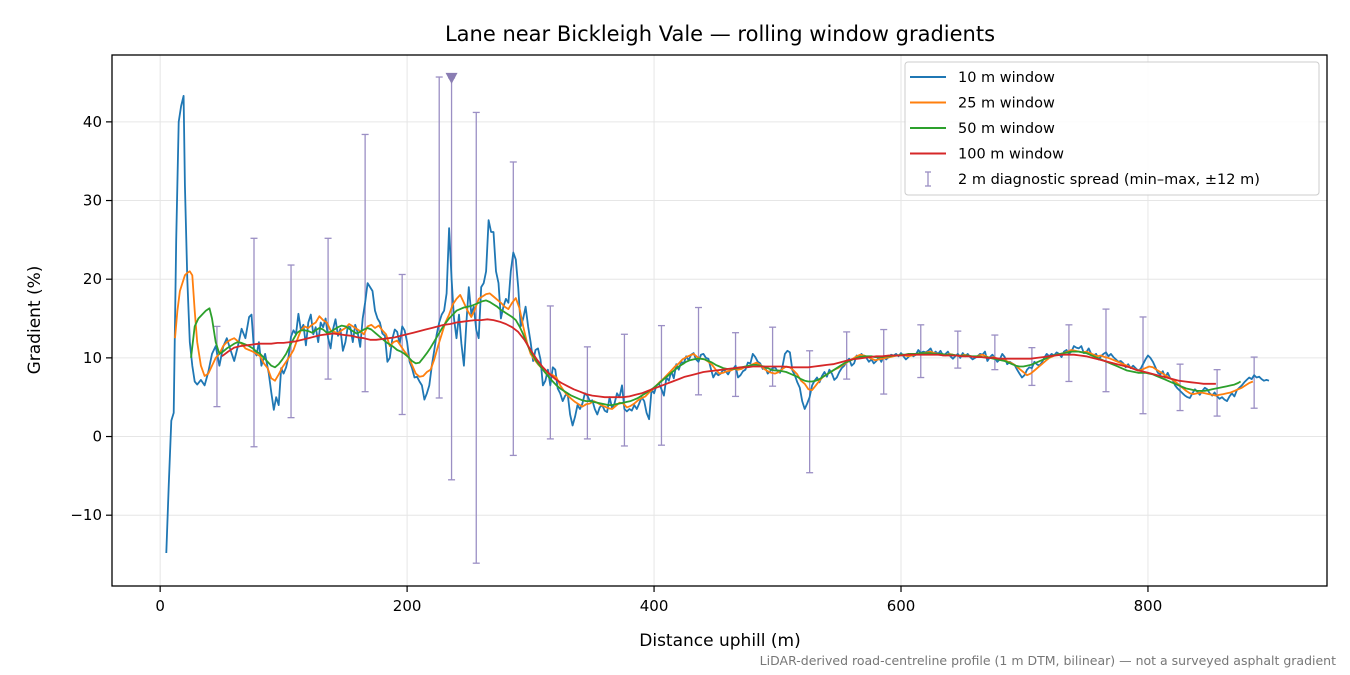 This screenshot has height=675, width=1350. Describe the element at coordinates (1011, 155) in the screenshot. I see `legend-label: 100 m window` at that location.